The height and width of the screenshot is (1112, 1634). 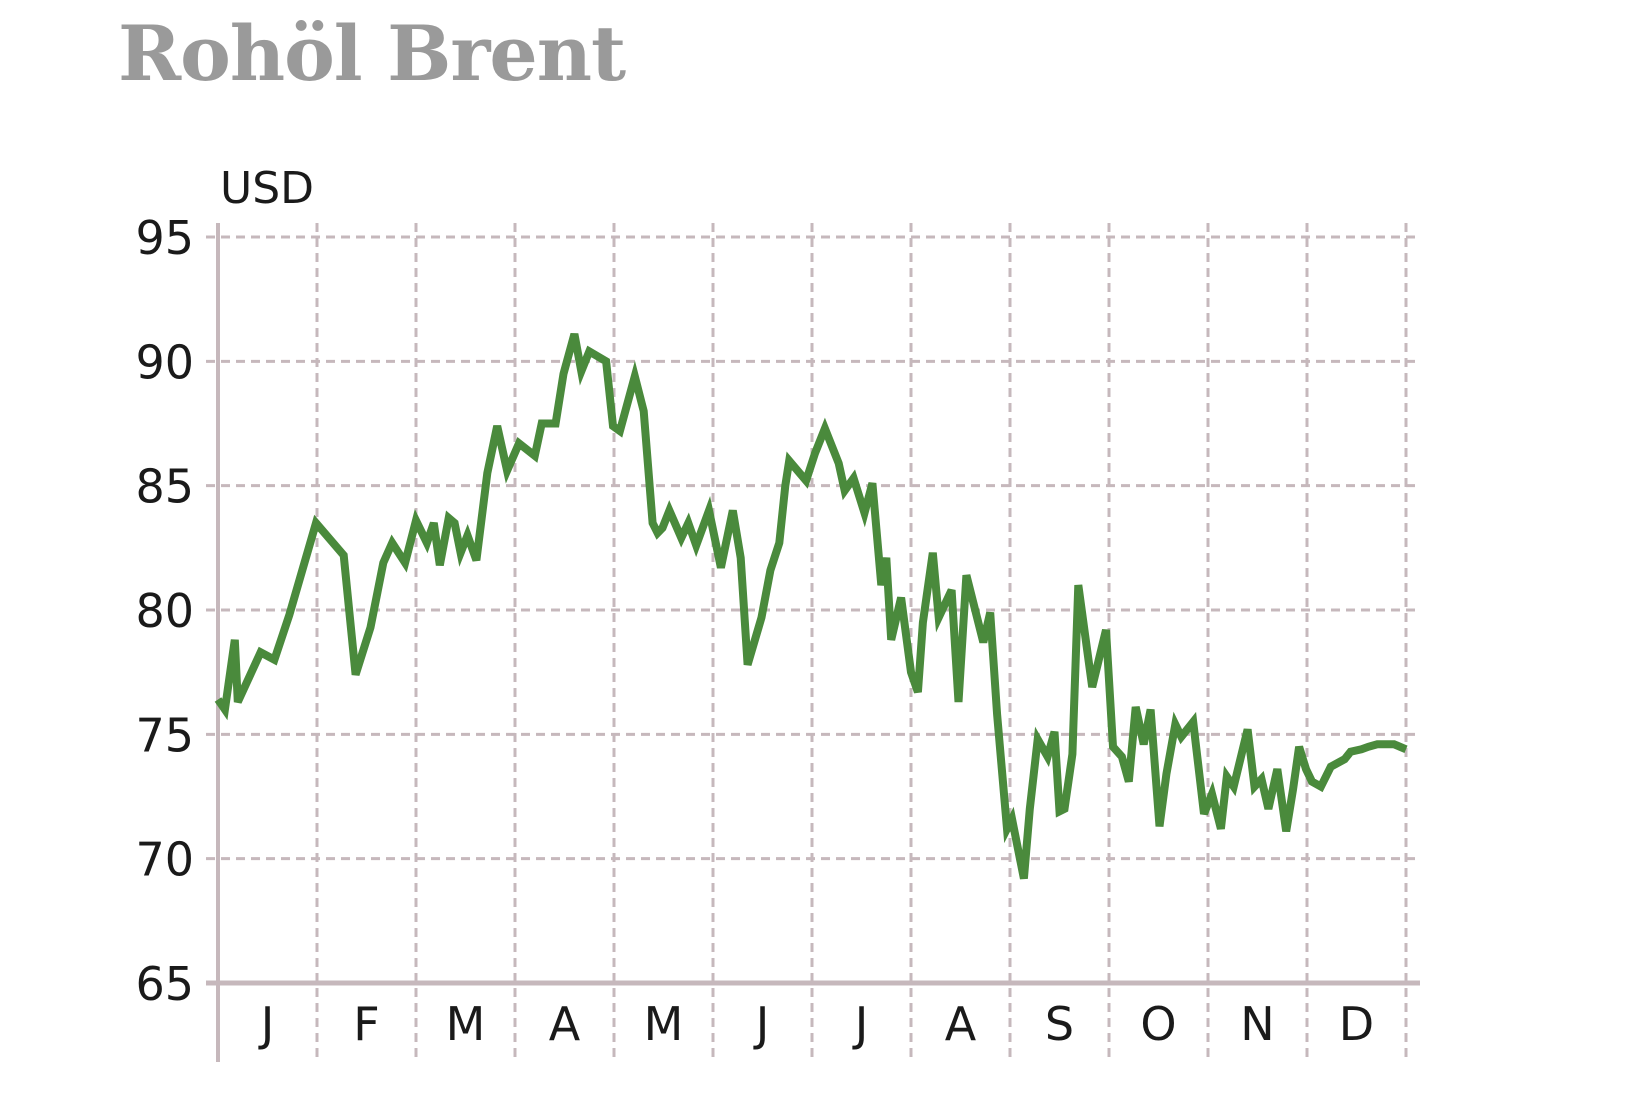 What do you see at coordinates (164, 984) in the screenshot?
I see `y-tick-label: 65` at bounding box center [164, 984].